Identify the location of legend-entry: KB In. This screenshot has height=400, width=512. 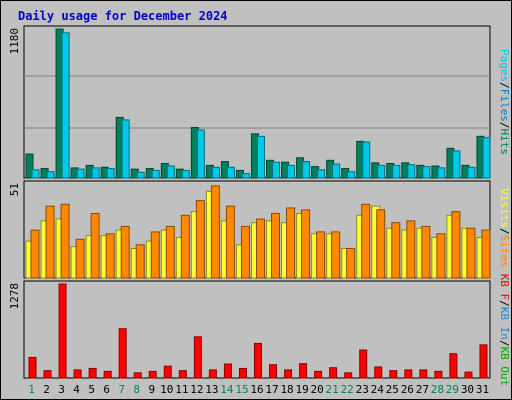
(504, 323).